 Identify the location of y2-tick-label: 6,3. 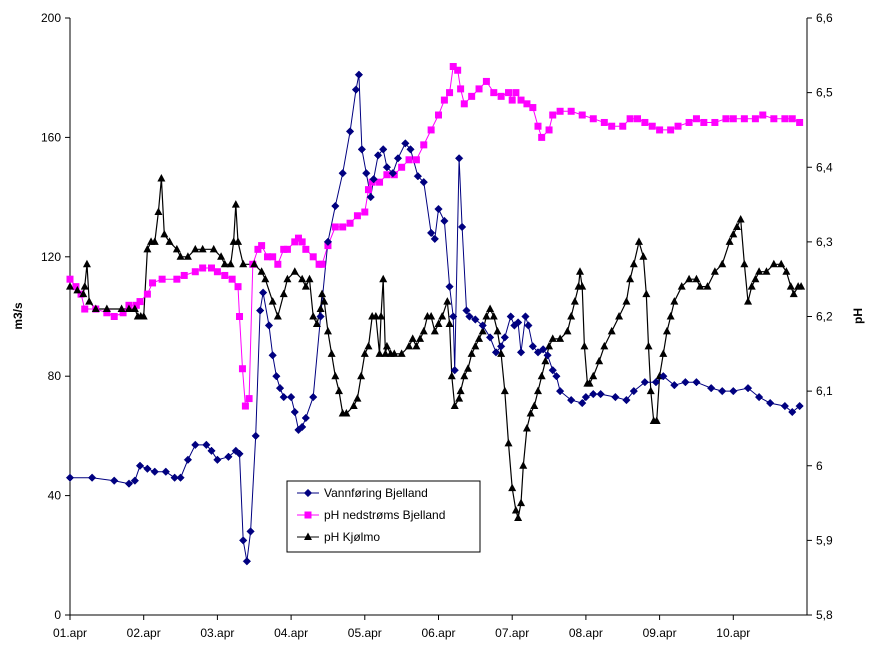
(824, 242).